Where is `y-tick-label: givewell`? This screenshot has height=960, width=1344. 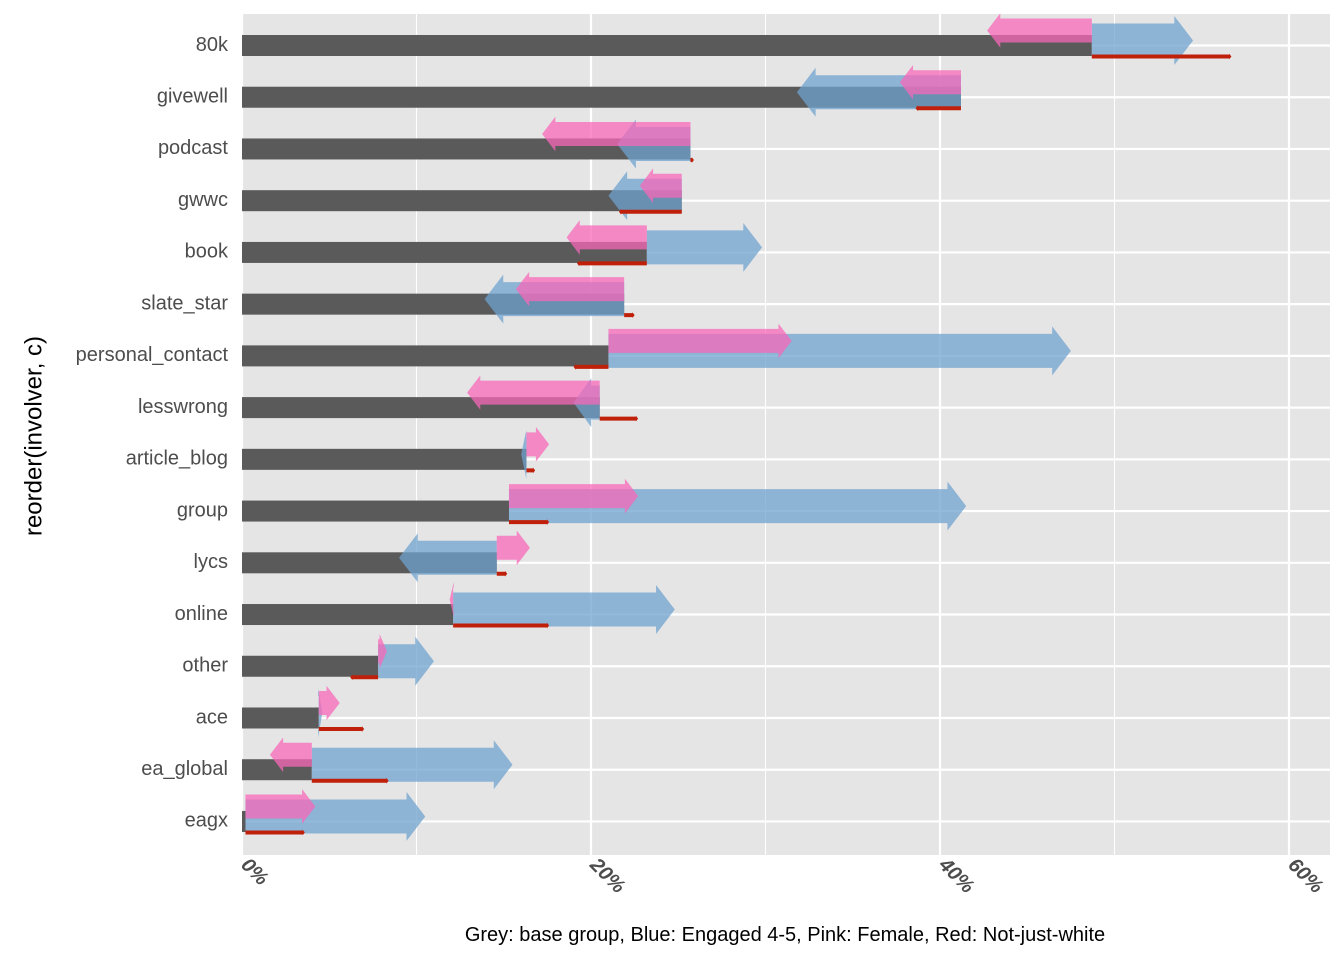 y-tick-label: givewell is located at coordinates (192, 97).